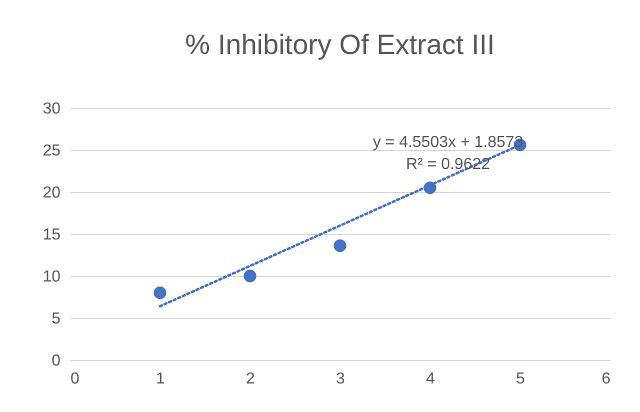 Image resolution: width=640 pixels, height=412 pixels. Describe the element at coordinates (161, 379) in the screenshot. I see `x-tick-label: 1` at that location.